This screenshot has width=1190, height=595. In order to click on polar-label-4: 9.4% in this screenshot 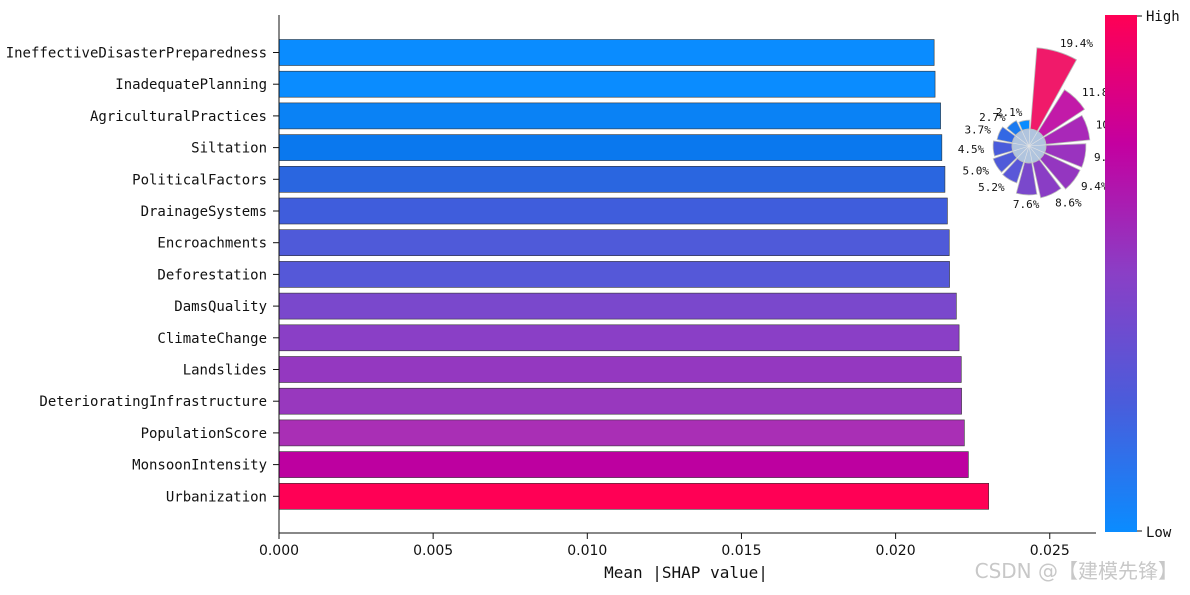, I will do `click(1094, 186)`.